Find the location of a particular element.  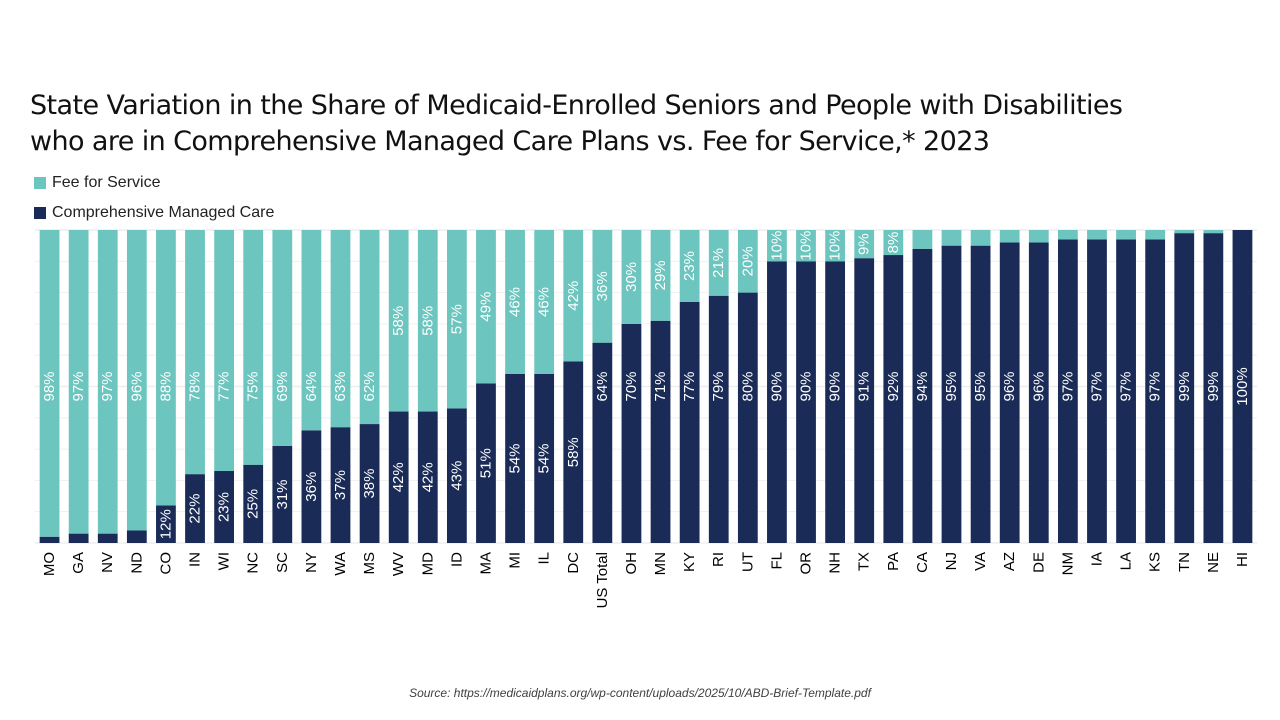

bar-managed-care-us-total is located at coordinates (602, 442).